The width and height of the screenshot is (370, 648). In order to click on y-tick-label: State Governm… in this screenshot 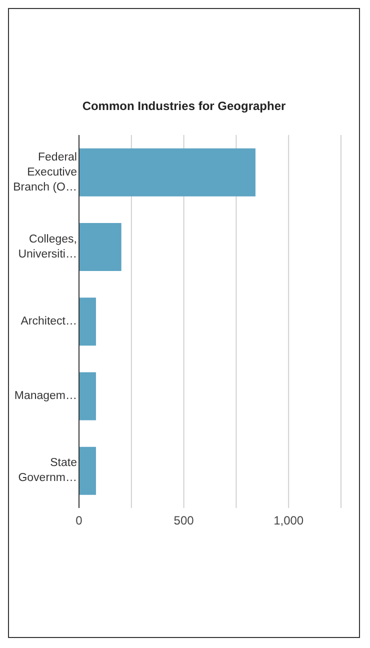, I will do `click(47, 470)`.